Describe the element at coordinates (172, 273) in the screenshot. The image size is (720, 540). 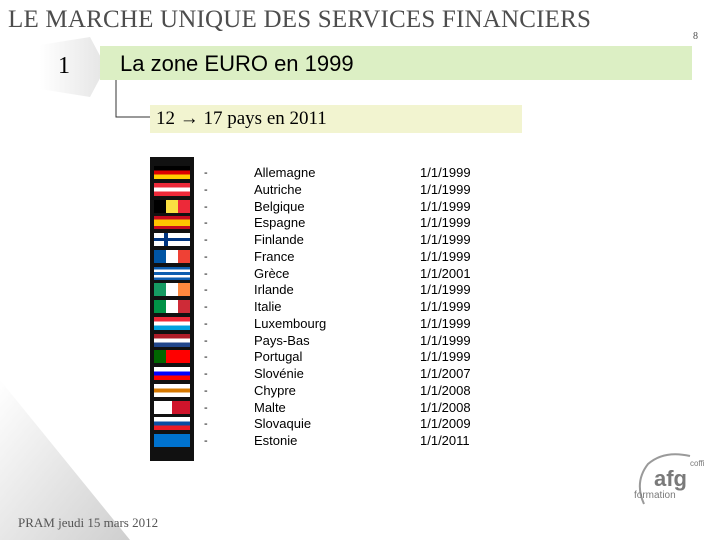
I see `flag-greece-icon` at that location.